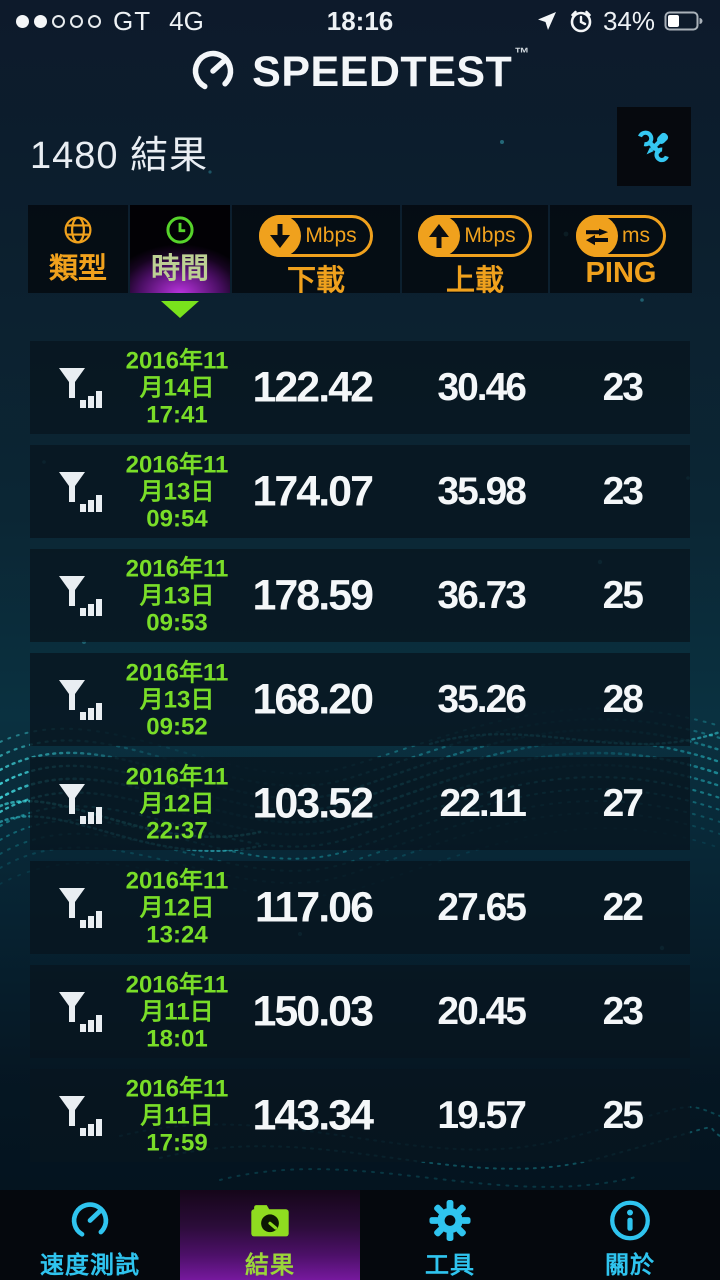 The height and width of the screenshot is (1280, 720). What do you see at coordinates (180, 249) in the screenshot?
I see `filter-time: 時間` at bounding box center [180, 249].